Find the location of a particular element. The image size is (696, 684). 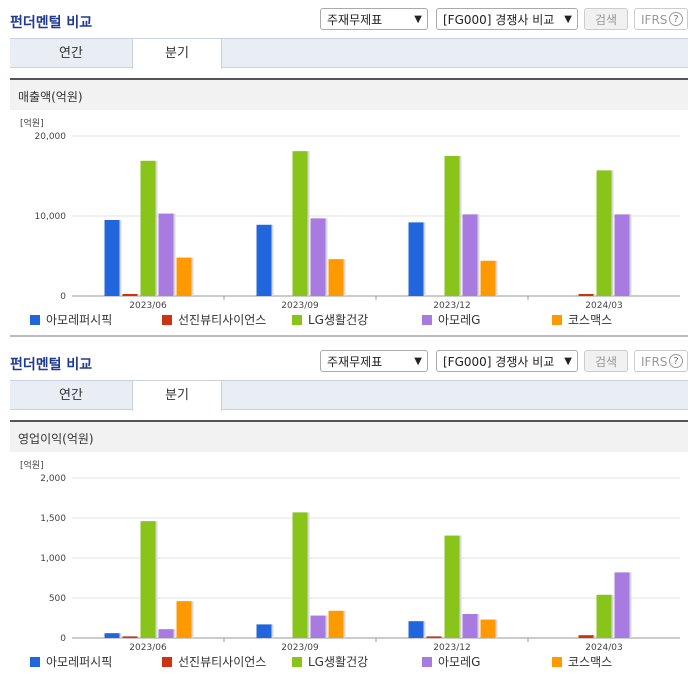

bar-아모레g-2023-12 is located at coordinates (470, 255).